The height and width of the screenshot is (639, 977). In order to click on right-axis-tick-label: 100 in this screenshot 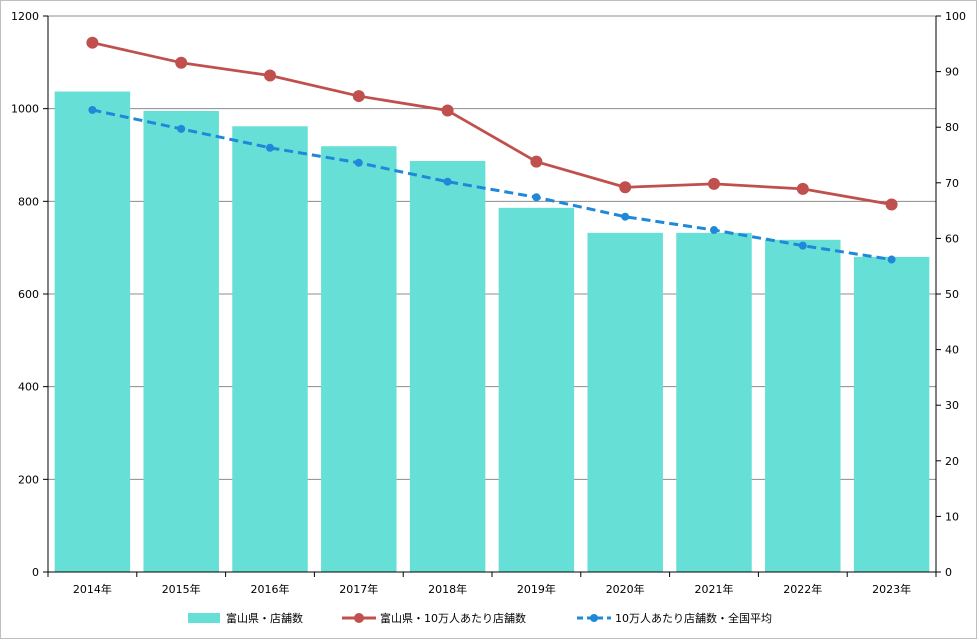, I will do `click(955, 16)`.